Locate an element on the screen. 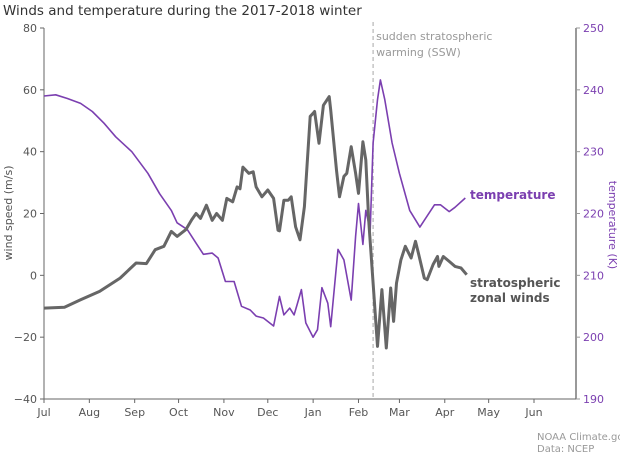  x-tick-label: Jul is located at coordinates (43, 412).